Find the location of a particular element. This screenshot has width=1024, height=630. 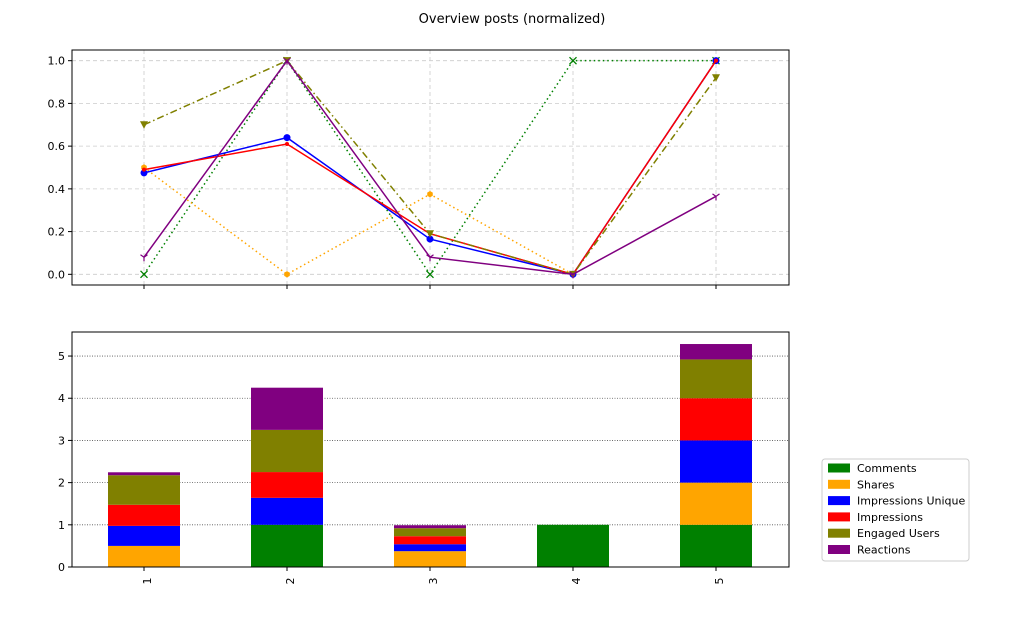

y-tick-label: 4 is located at coordinates (61, 398).